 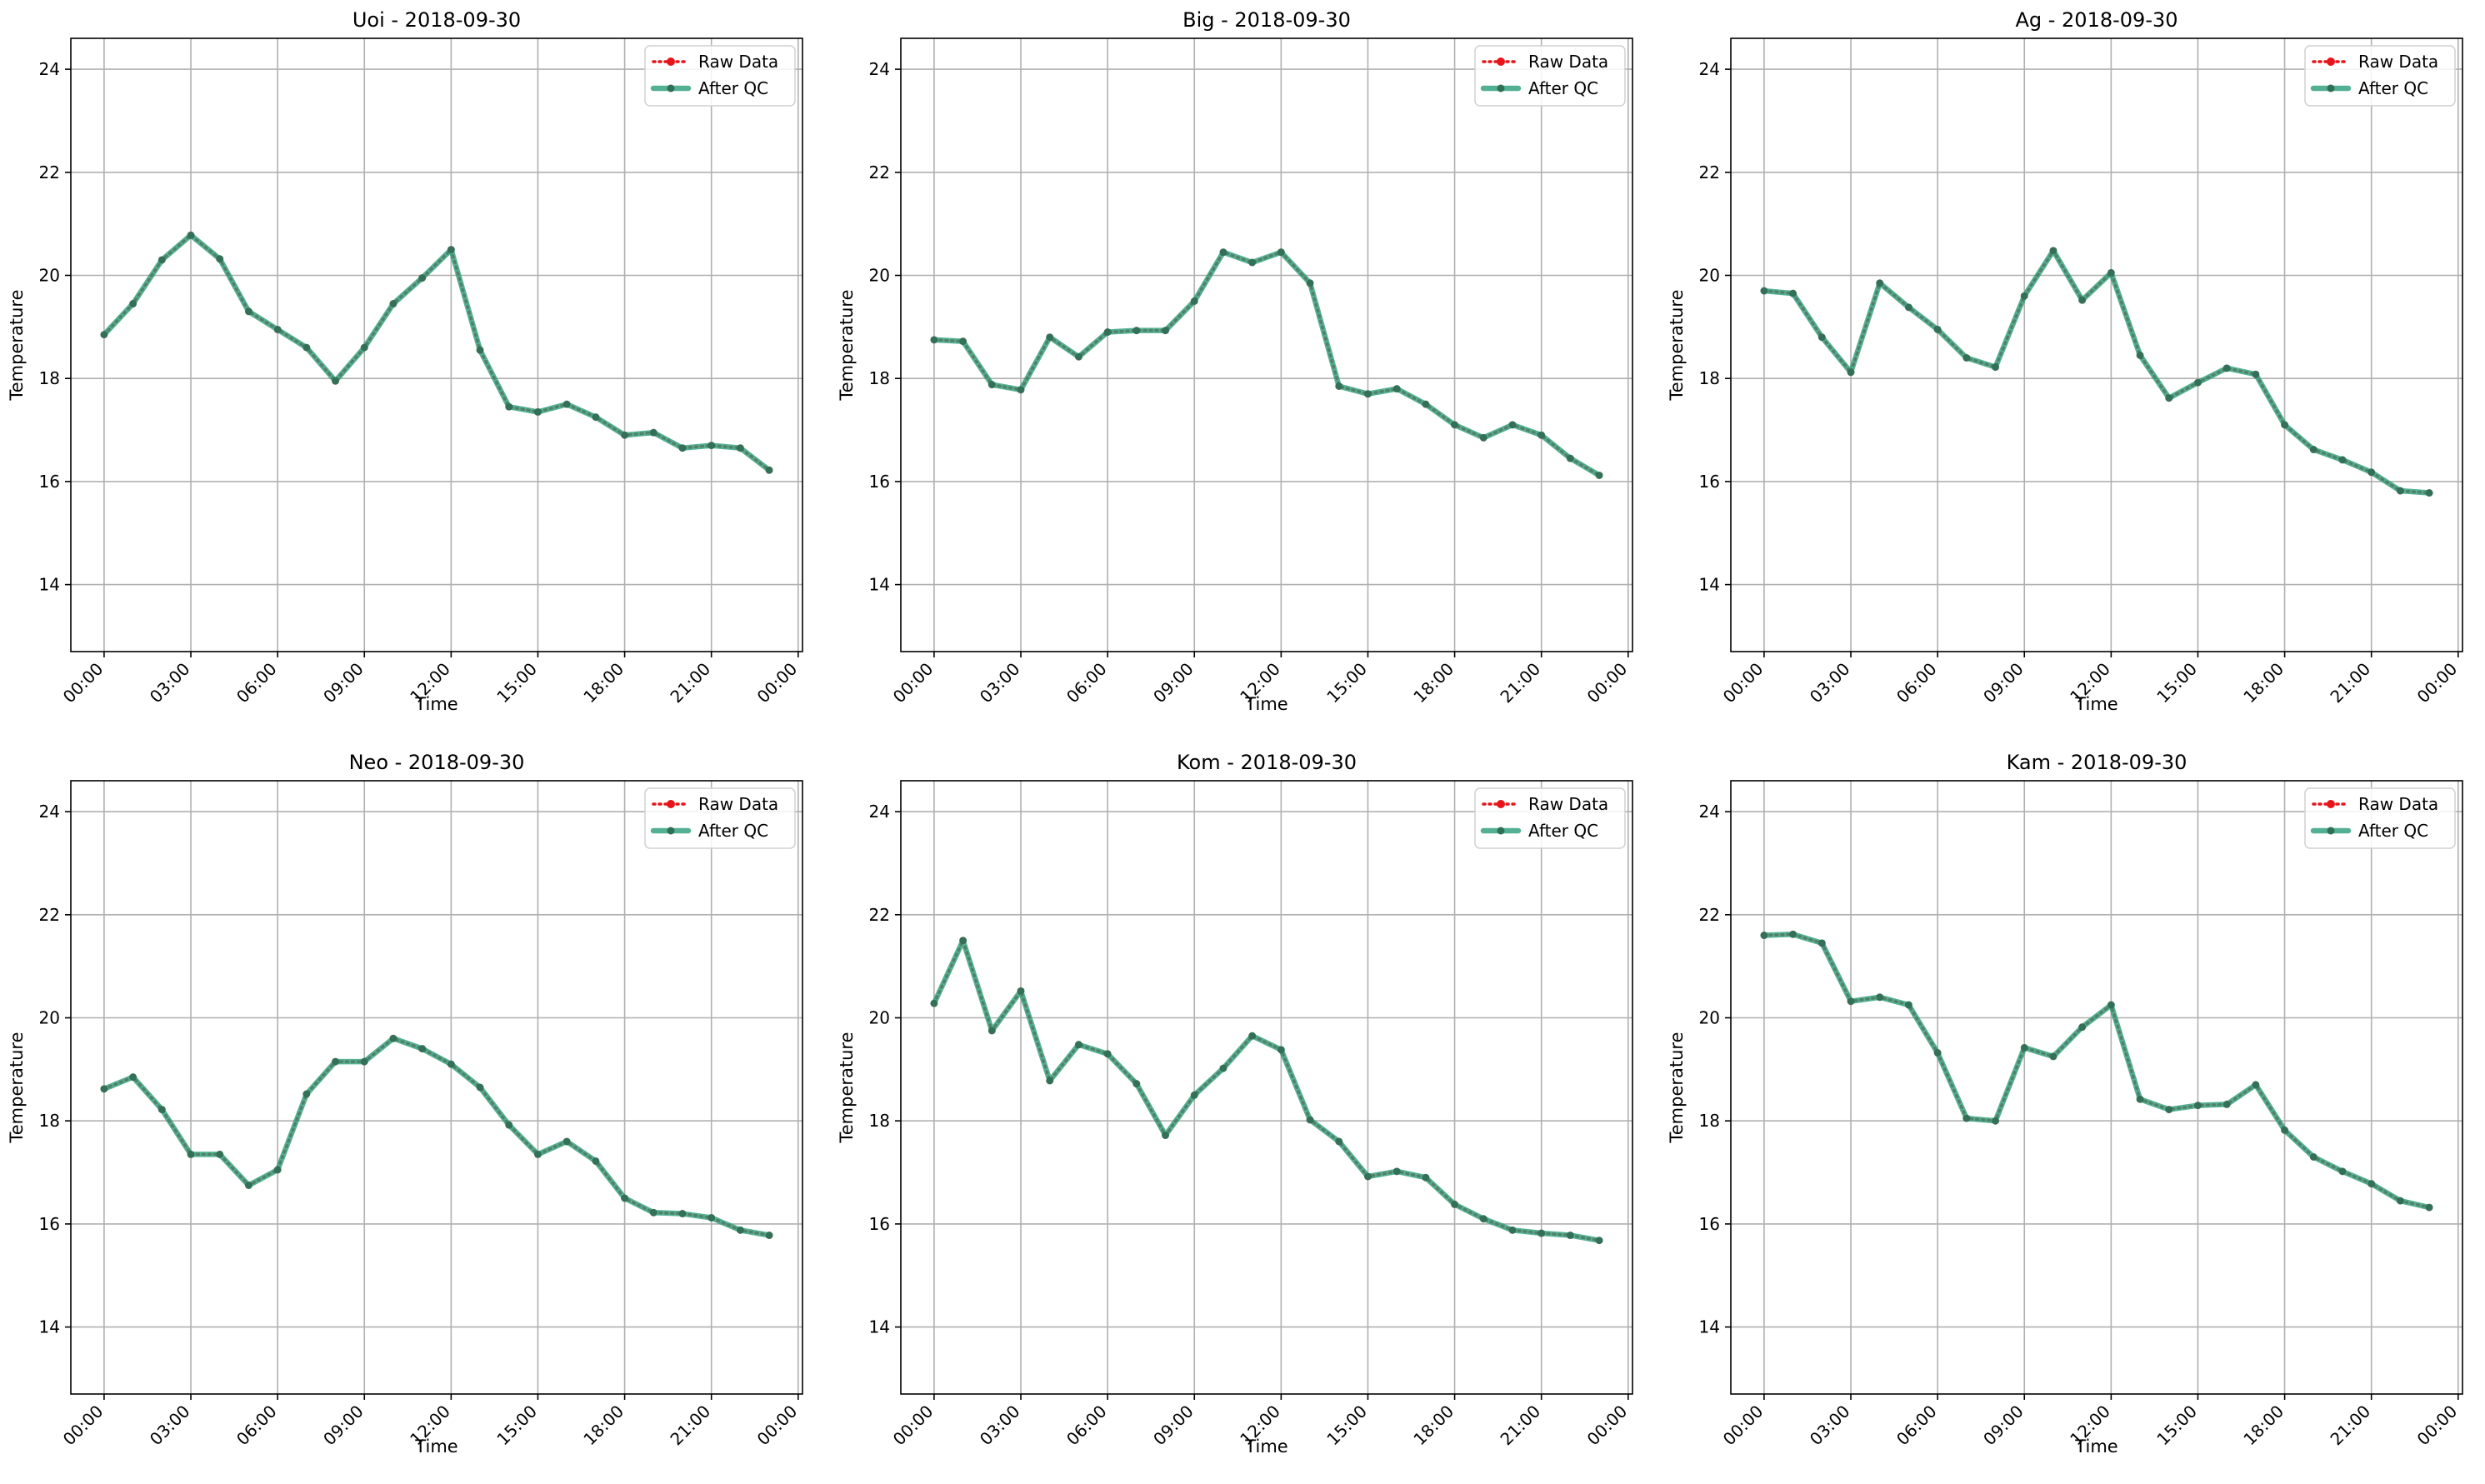 What do you see at coordinates (2097, 762) in the screenshot?
I see `chart-title: Kam - 2018-09-30` at bounding box center [2097, 762].